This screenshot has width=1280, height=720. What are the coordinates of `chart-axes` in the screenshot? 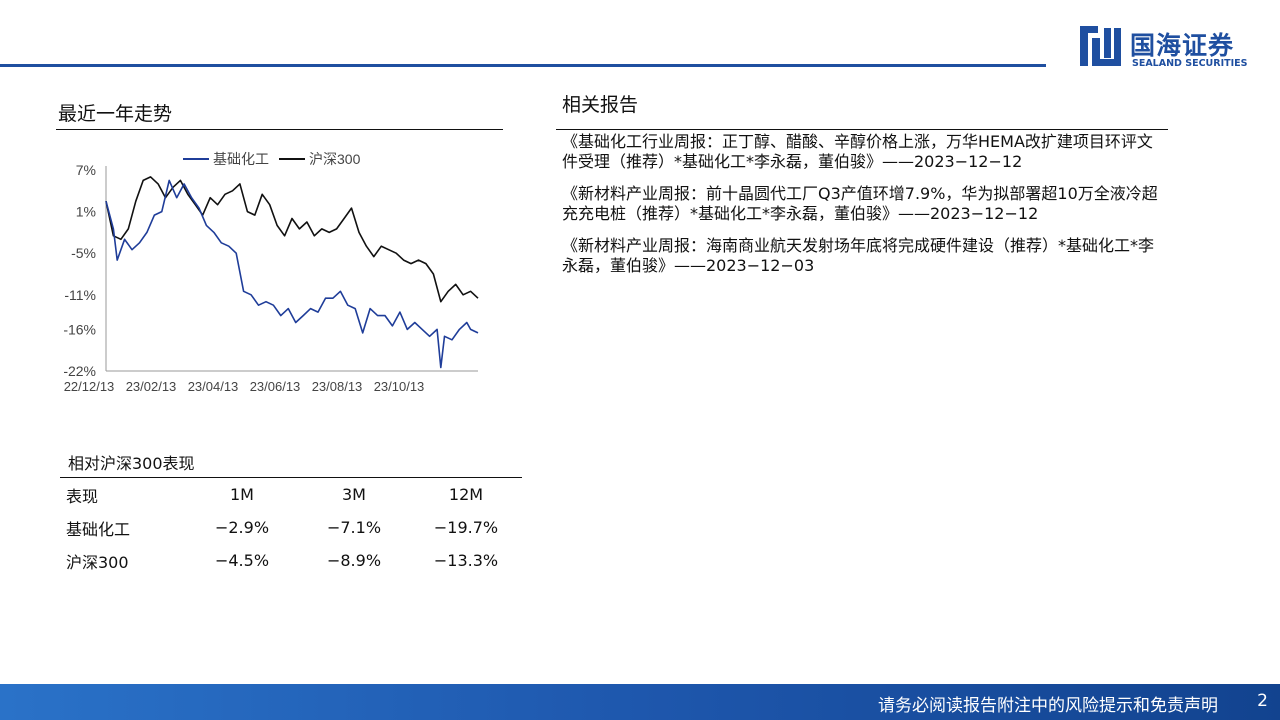 It's located at (291, 269).